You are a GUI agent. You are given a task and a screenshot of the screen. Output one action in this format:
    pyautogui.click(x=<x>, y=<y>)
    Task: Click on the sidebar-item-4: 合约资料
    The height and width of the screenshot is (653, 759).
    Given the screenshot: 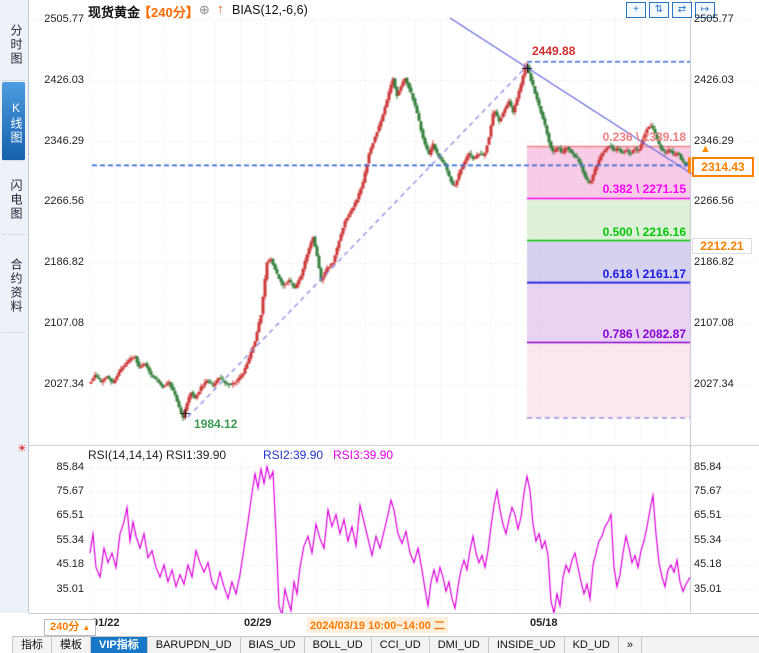 What is the action you would take?
    pyautogui.click(x=13, y=284)
    